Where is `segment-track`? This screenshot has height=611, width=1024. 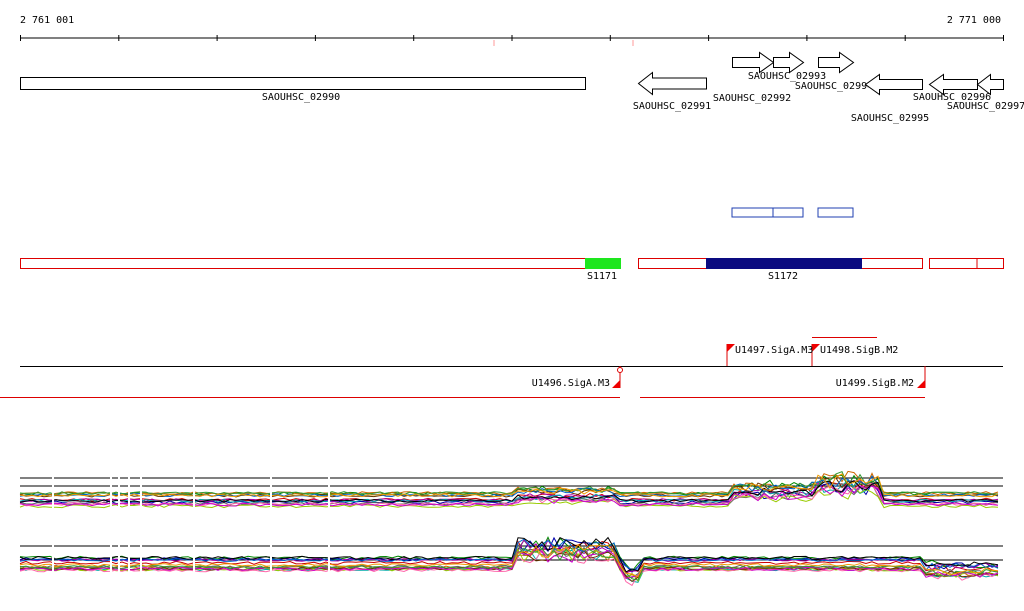 segment-track is located at coordinates (512, 263).